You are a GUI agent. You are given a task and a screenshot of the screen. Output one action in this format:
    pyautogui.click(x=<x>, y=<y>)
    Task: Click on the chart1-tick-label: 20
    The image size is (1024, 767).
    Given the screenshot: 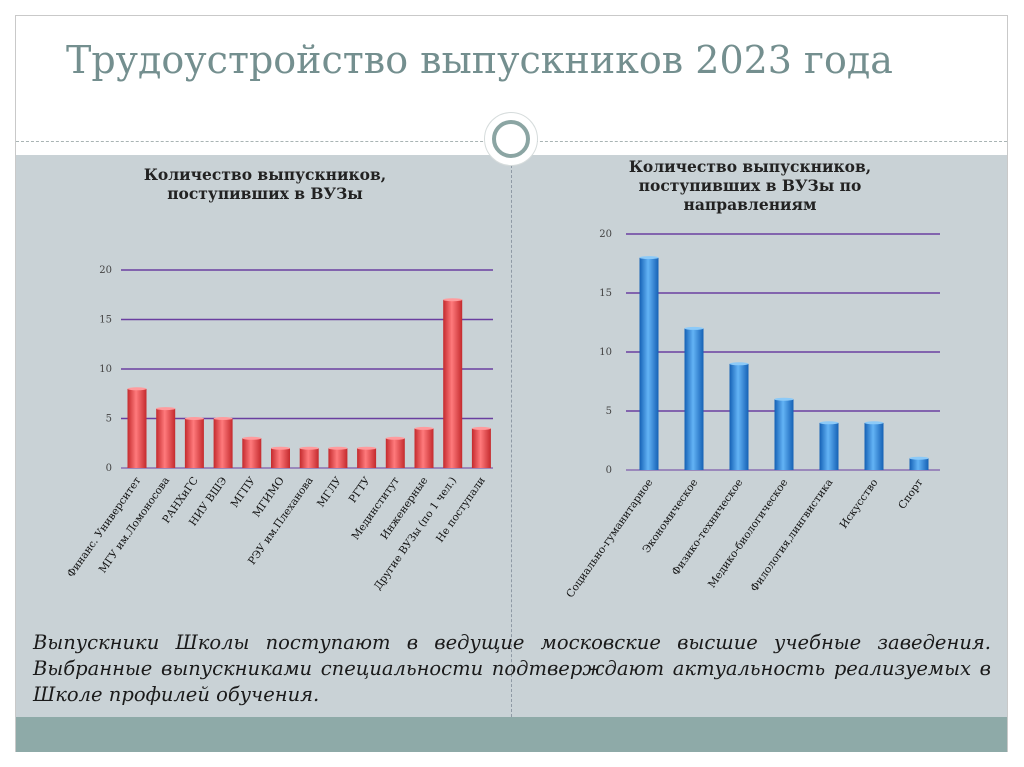 What is the action you would take?
    pyautogui.click(x=105, y=270)
    